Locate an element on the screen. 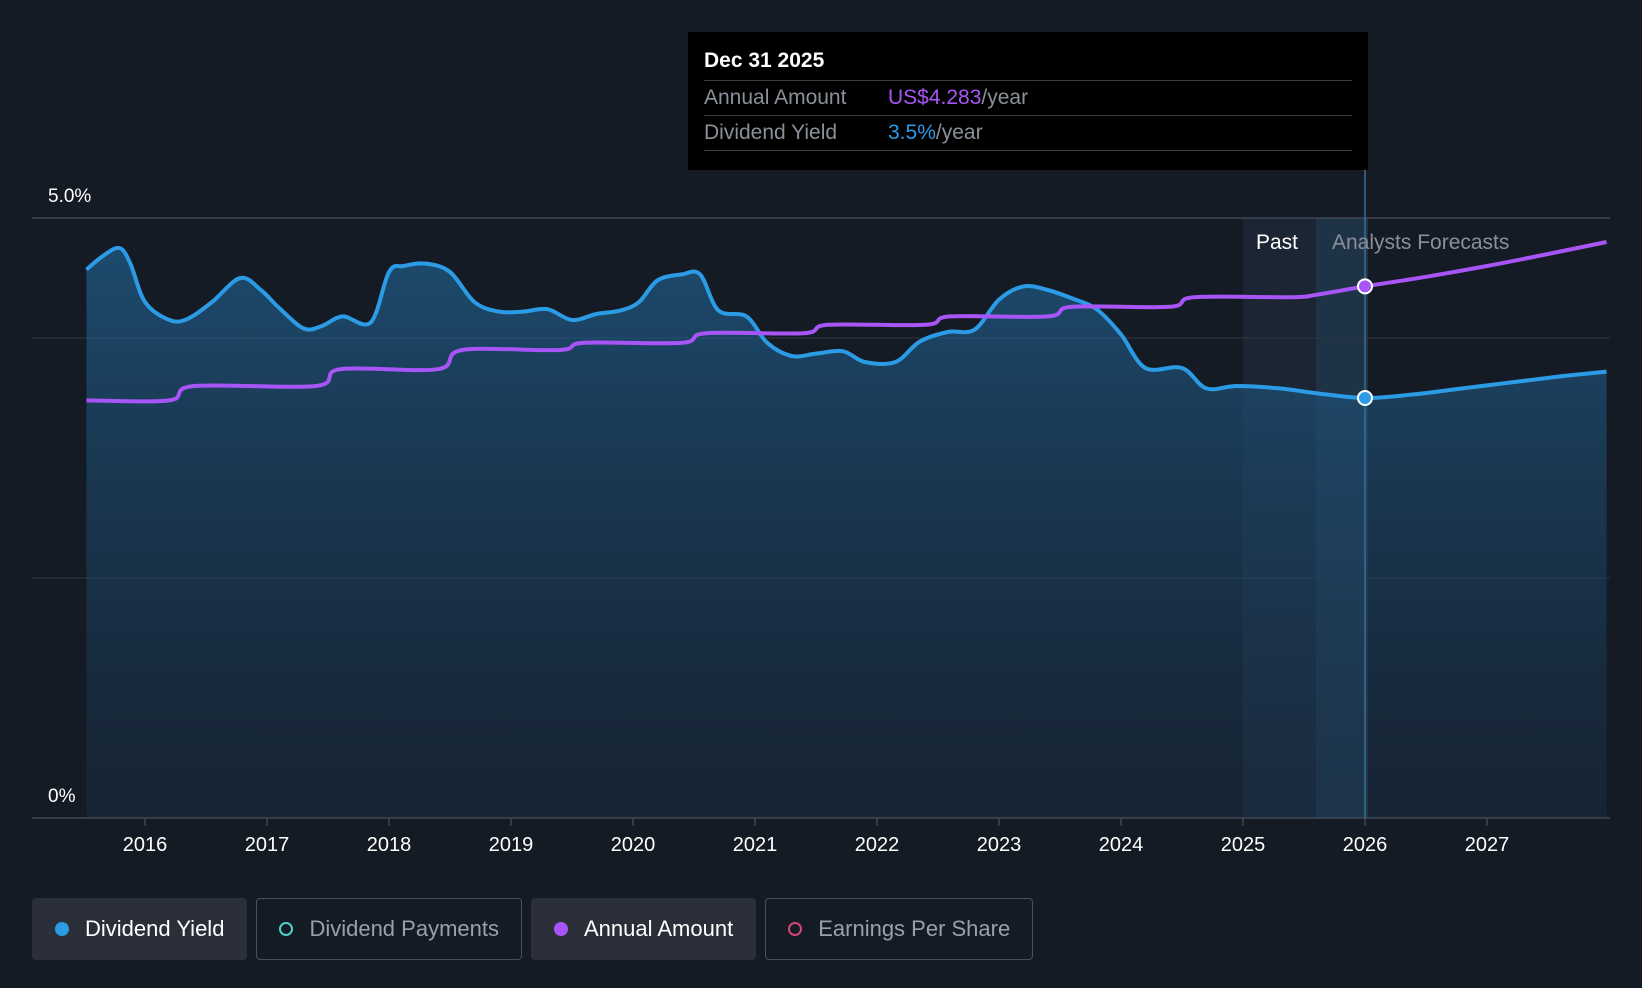  legend-dividend-yield-button: Dividend Yield is located at coordinates (140, 929).